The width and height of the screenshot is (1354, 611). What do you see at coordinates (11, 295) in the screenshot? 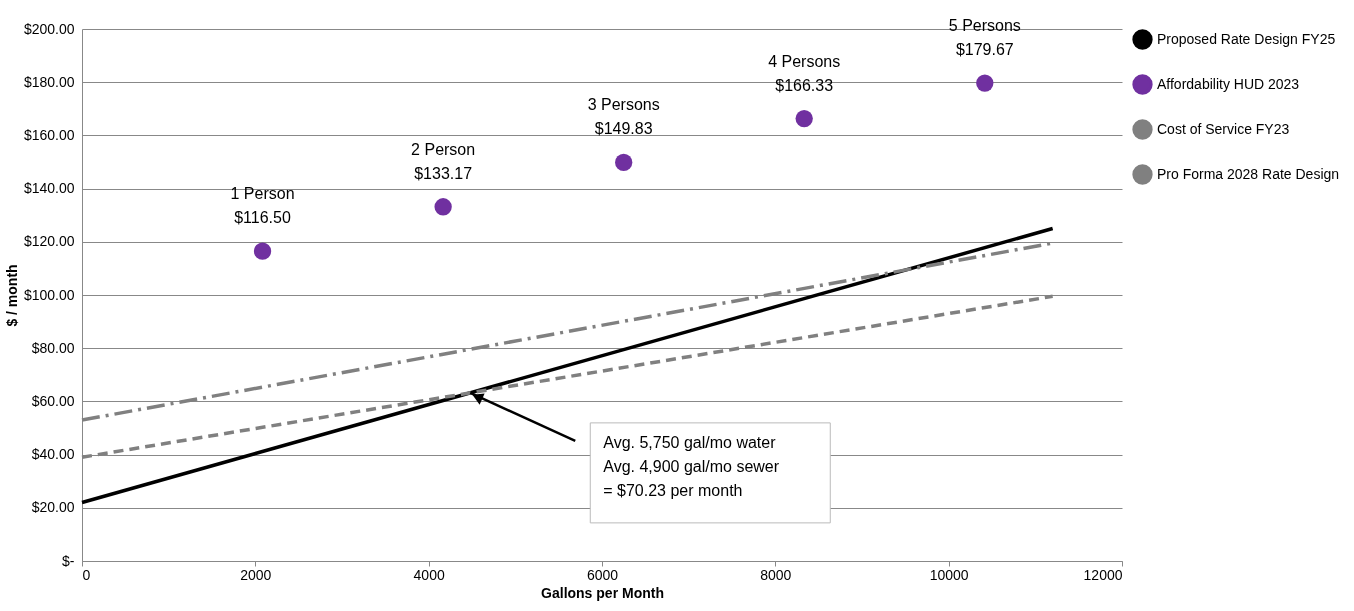
I see `y-axis-title: $ / month` at bounding box center [11, 295].